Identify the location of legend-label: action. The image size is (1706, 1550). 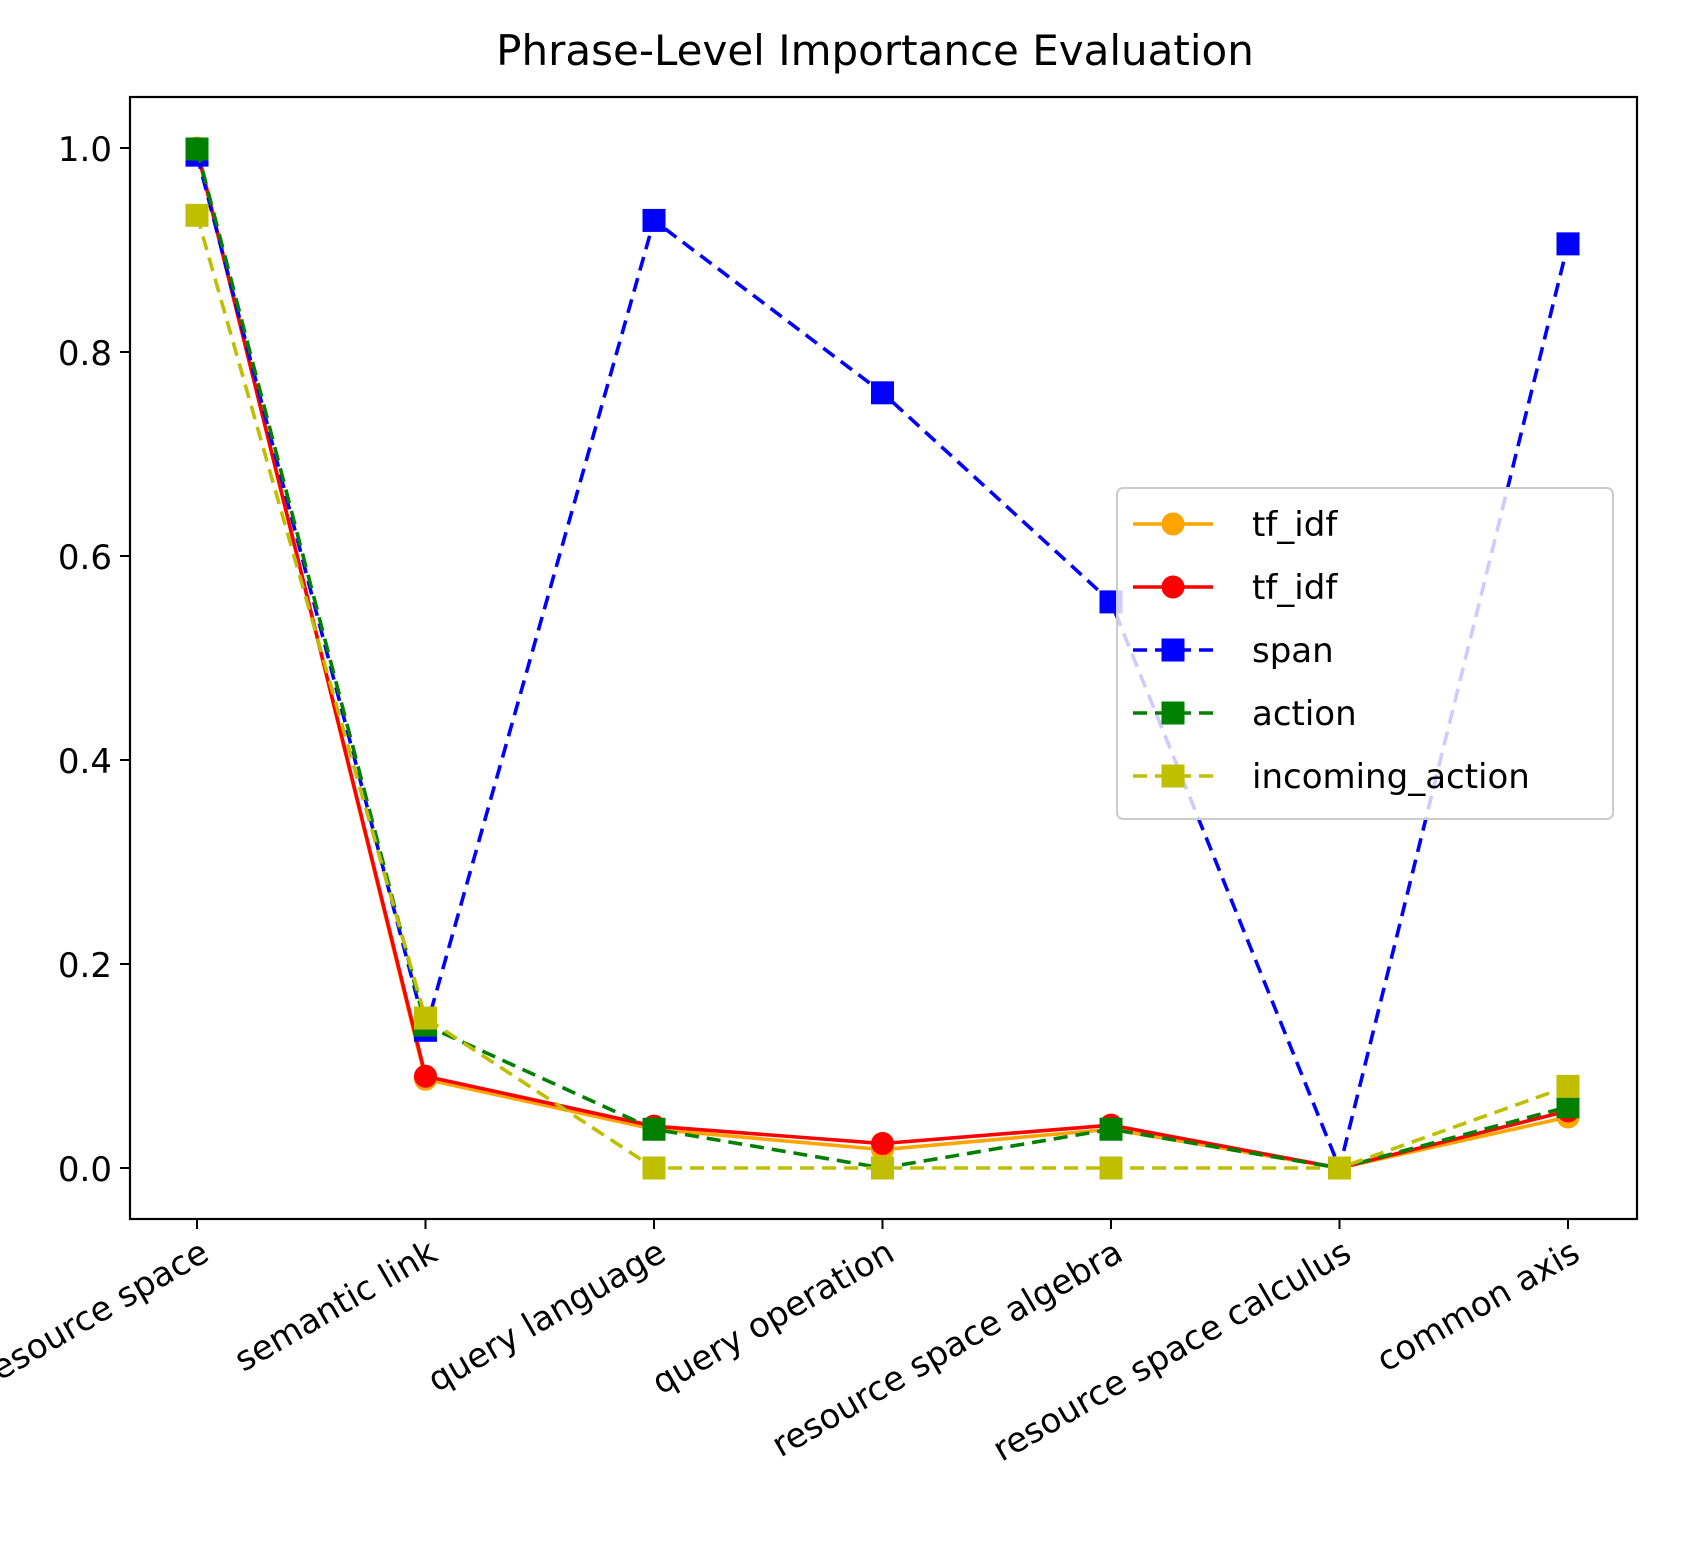
(1304, 714).